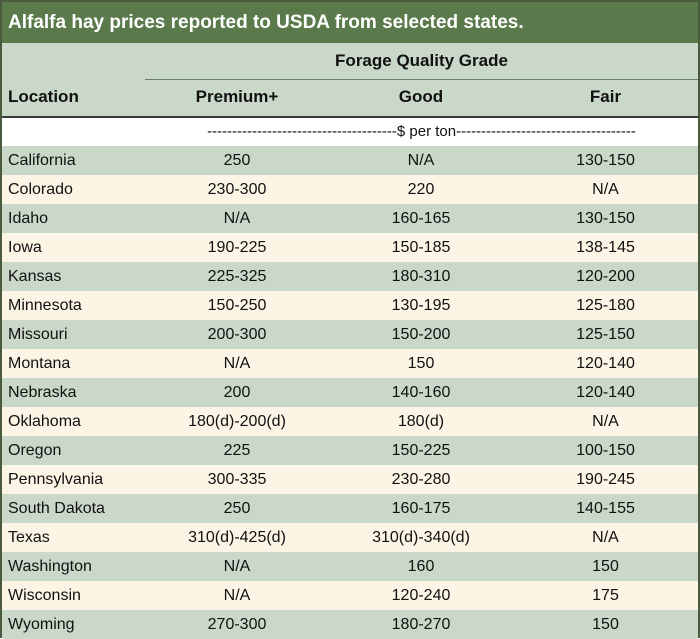 Image resolution: width=700 pixels, height=639 pixels. Describe the element at coordinates (421, 160) in the screenshot. I see `good-cell: N/A` at that location.